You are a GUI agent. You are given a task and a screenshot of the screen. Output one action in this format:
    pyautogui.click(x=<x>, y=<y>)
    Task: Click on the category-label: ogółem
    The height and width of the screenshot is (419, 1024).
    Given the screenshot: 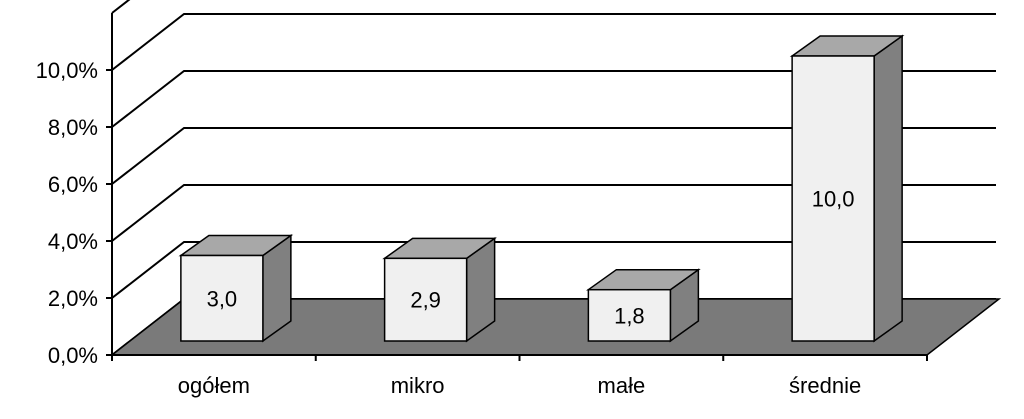 What is the action you would take?
    pyautogui.click(x=214, y=385)
    